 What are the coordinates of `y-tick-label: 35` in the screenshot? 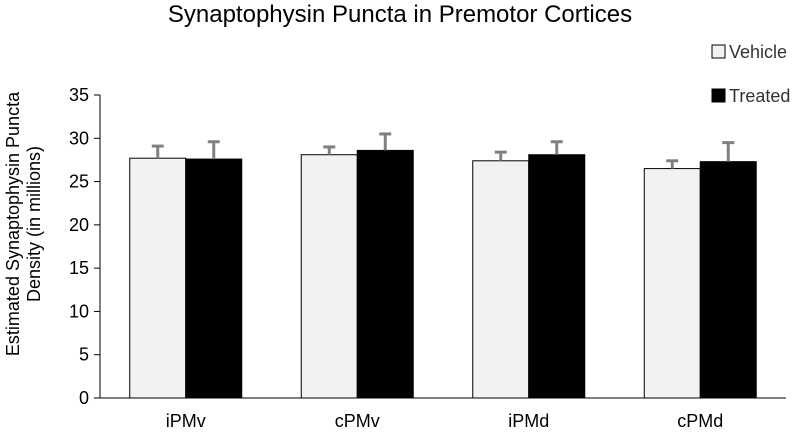 It's located at (79, 95).